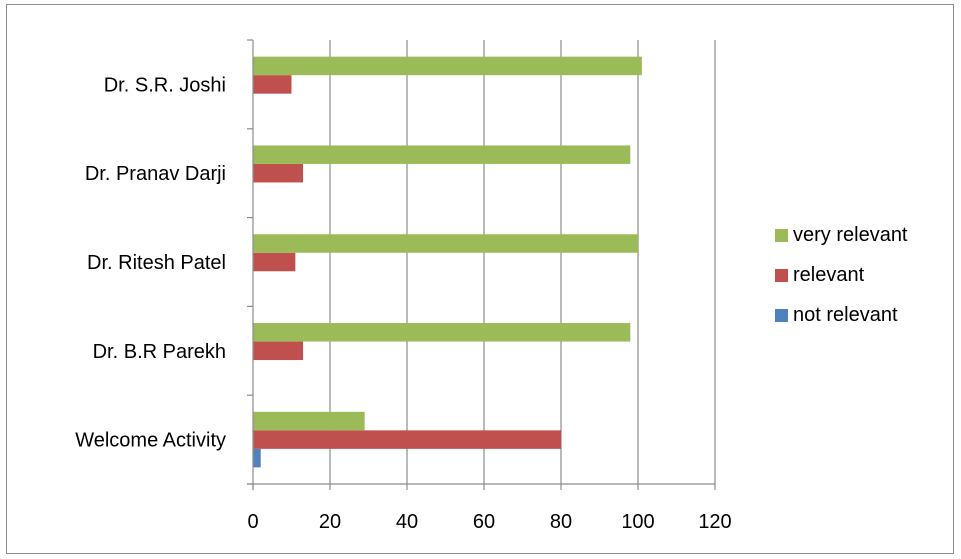  I want to click on x-tick-label: 40, so click(407, 522).